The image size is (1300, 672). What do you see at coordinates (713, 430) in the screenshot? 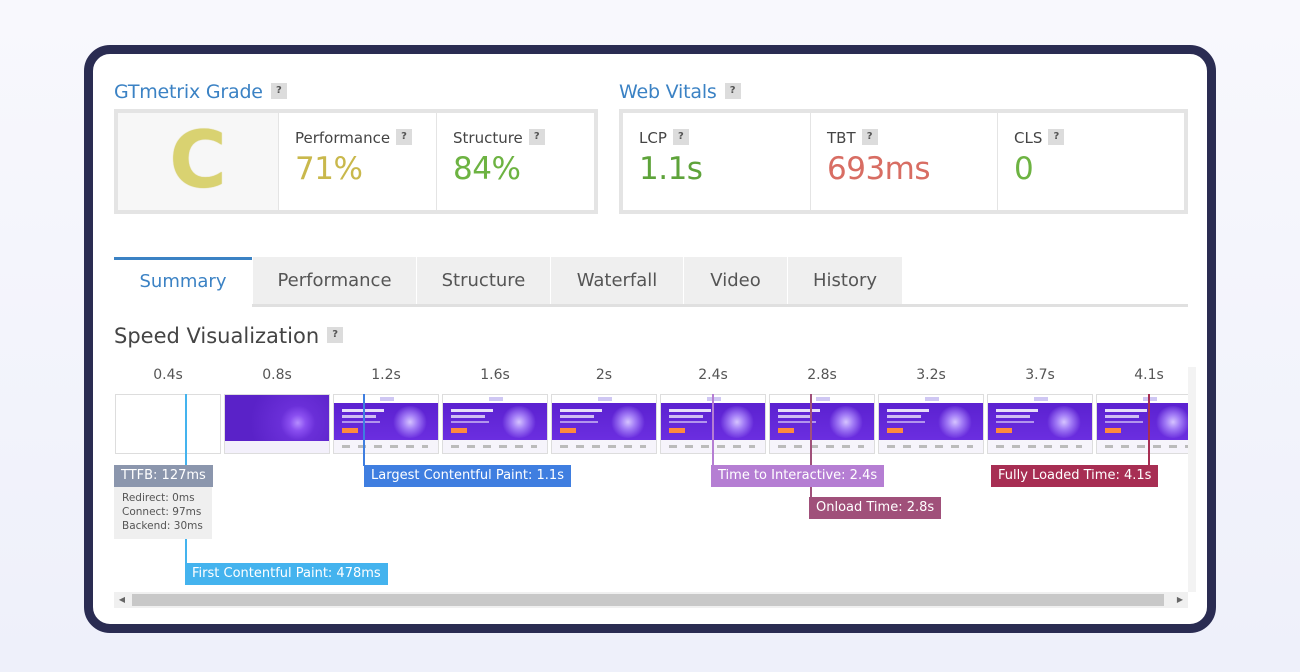
I see `tti-line` at bounding box center [713, 430].